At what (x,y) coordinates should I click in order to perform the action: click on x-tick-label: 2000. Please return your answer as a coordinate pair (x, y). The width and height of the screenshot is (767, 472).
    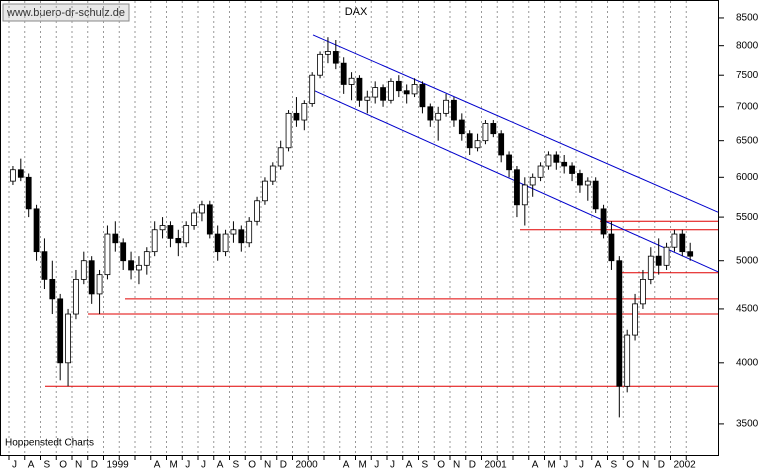
    Looking at the image, I should click on (307, 465).